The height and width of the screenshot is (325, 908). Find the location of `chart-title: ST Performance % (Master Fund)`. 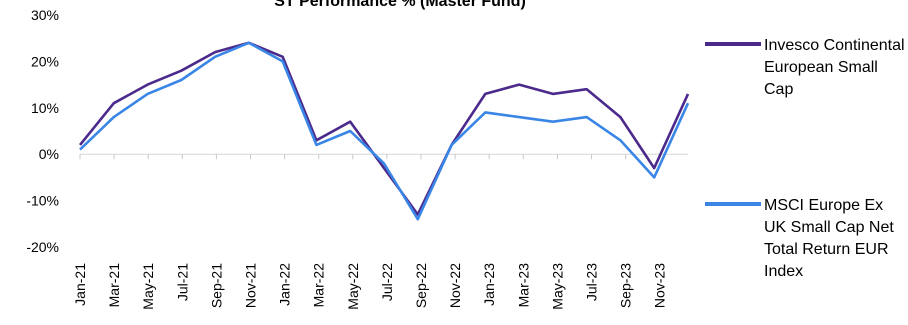

chart-title: ST Performance % (Master Fund) is located at coordinates (400, 5).